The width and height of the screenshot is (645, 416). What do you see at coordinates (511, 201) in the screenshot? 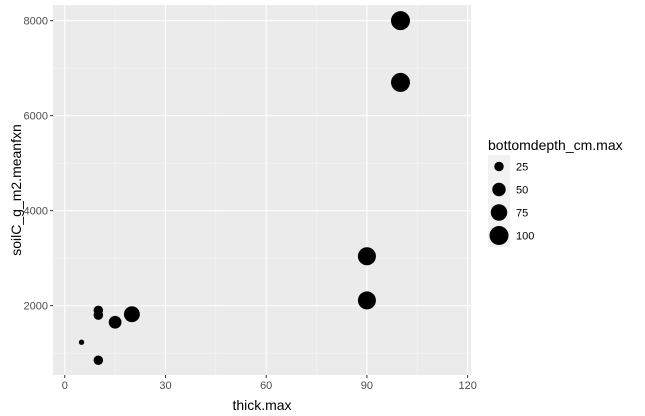
I see `legend-keys: 25 50 75 100` at bounding box center [511, 201].